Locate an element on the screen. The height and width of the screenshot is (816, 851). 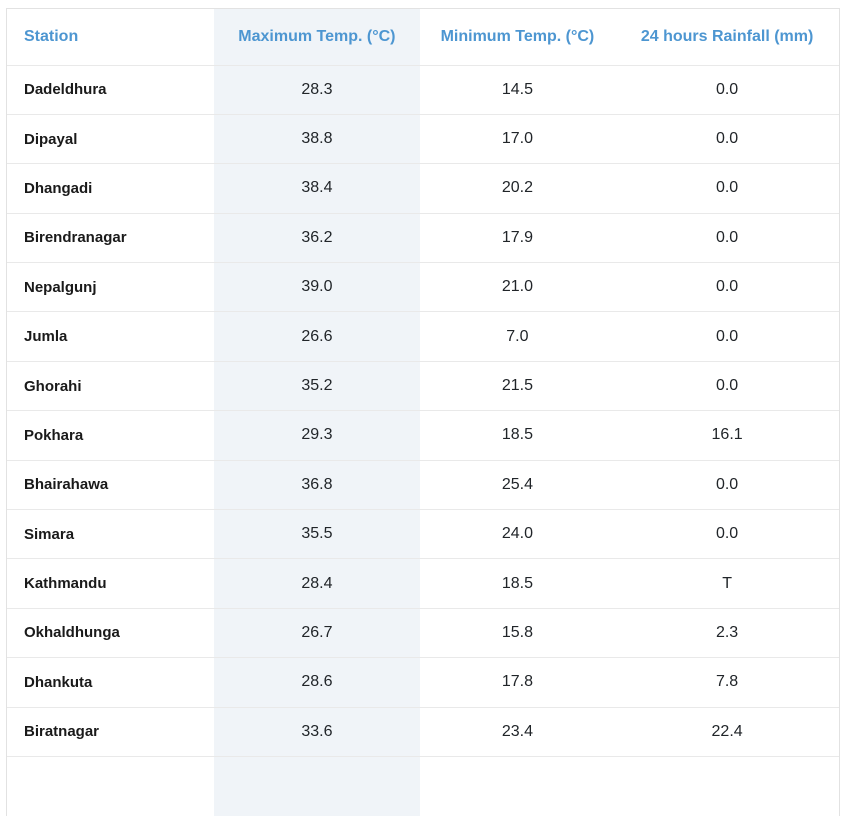
table-row: Okhaldhunga 26.7 15.8 2.3 is located at coordinates (423, 632).